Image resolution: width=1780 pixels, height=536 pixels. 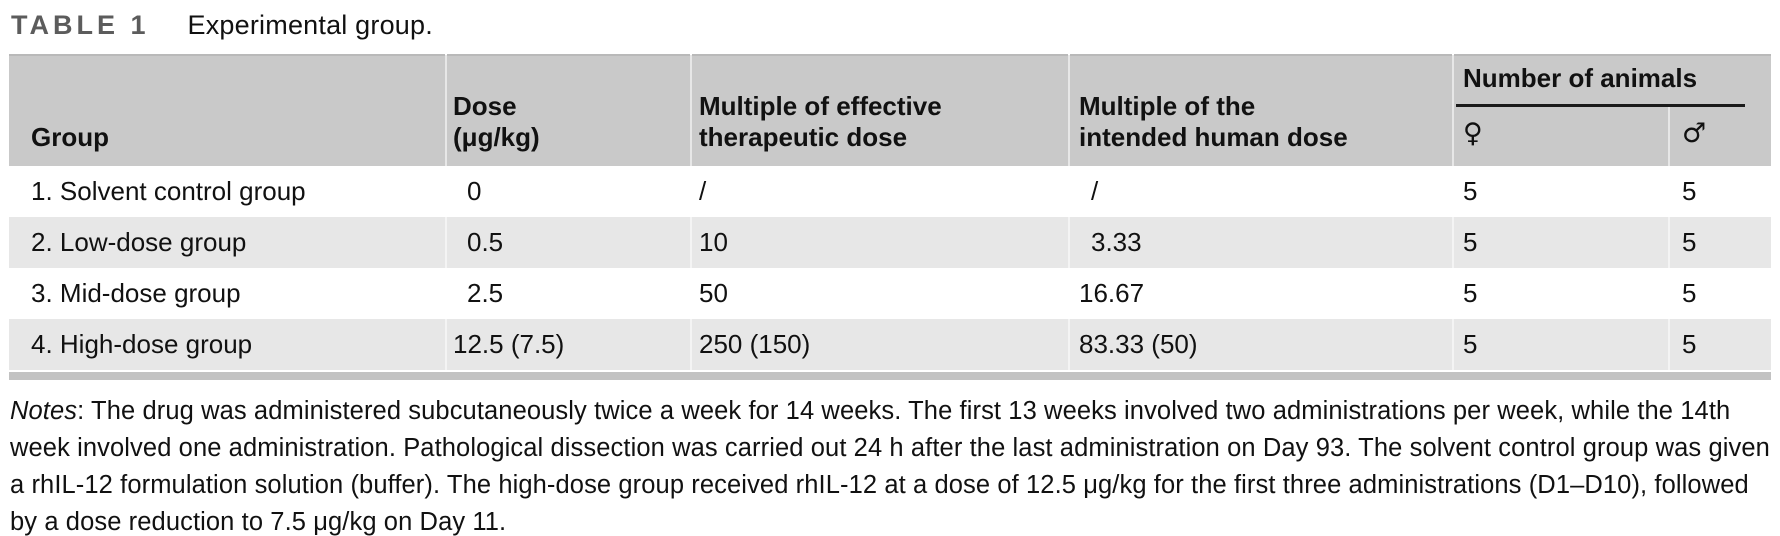 I want to click on column-header-effective-line2: therapeutic dose, so click(x=803, y=137).